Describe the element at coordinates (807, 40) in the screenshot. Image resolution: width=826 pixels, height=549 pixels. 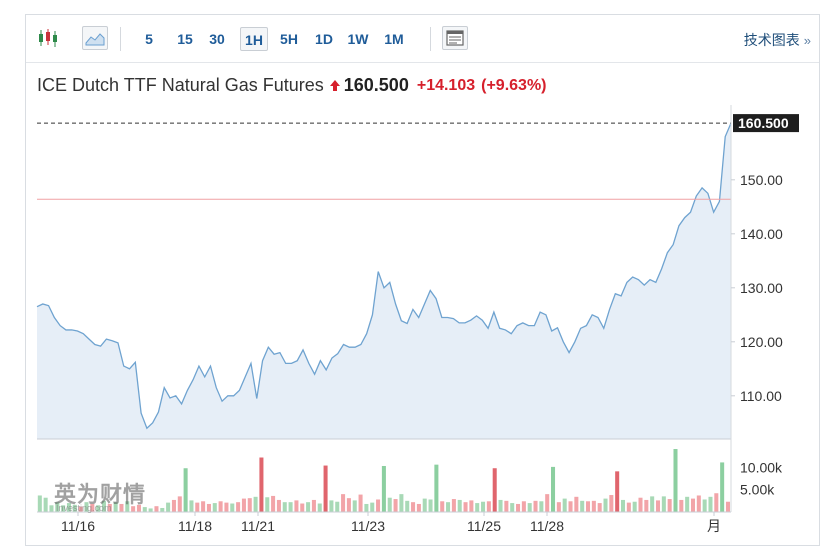
I see `double-chevron-right-icon: »` at that location.